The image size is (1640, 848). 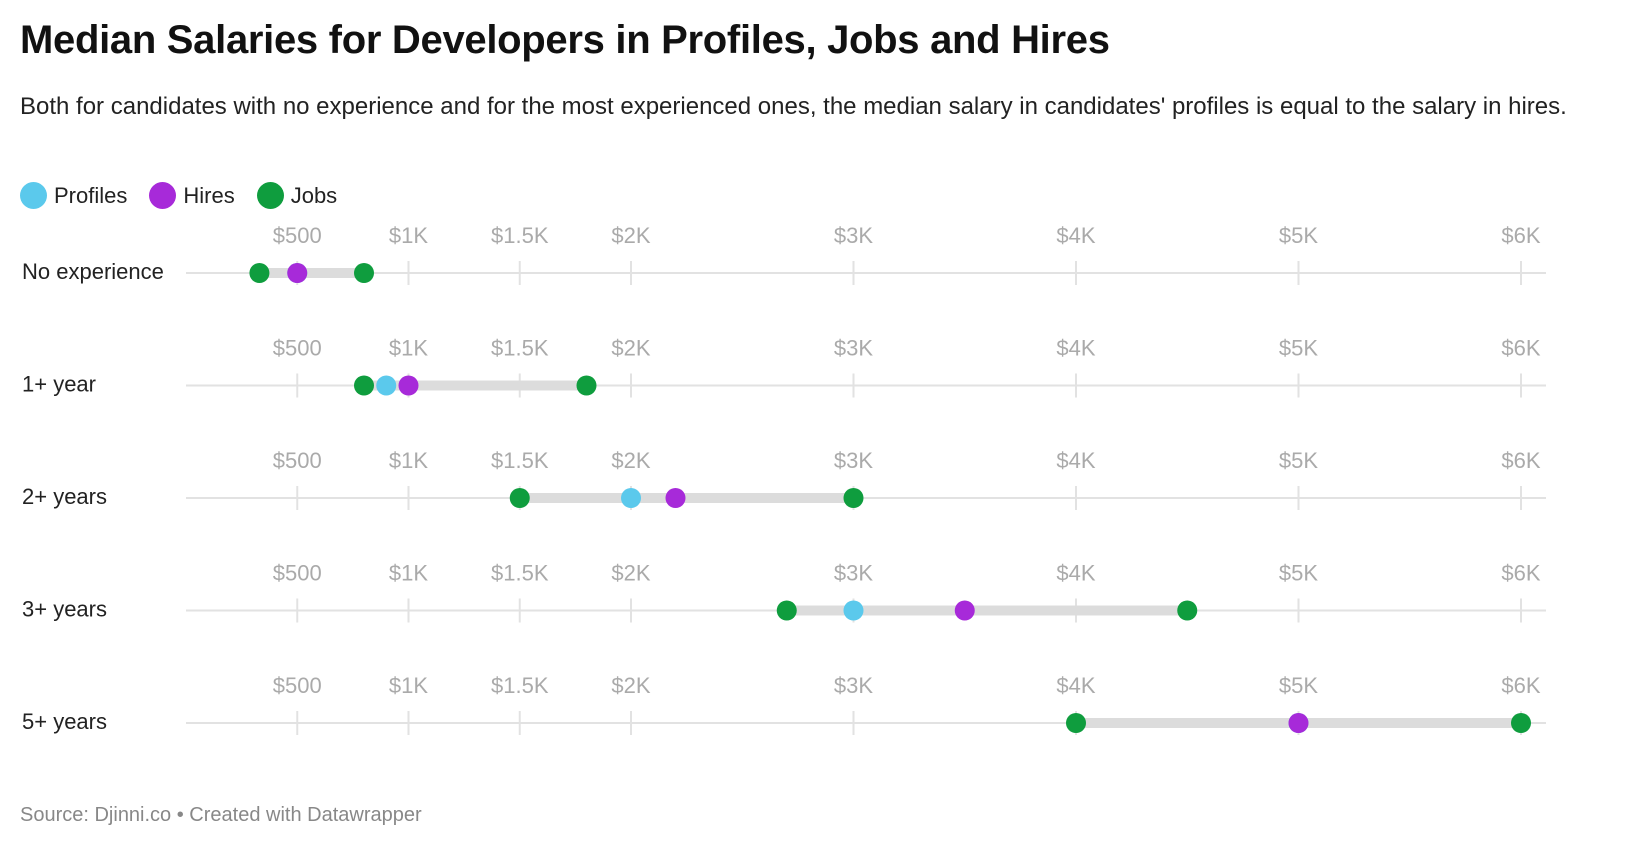 I want to click on legend-swatch-jobs, so click(x=270, y=195).